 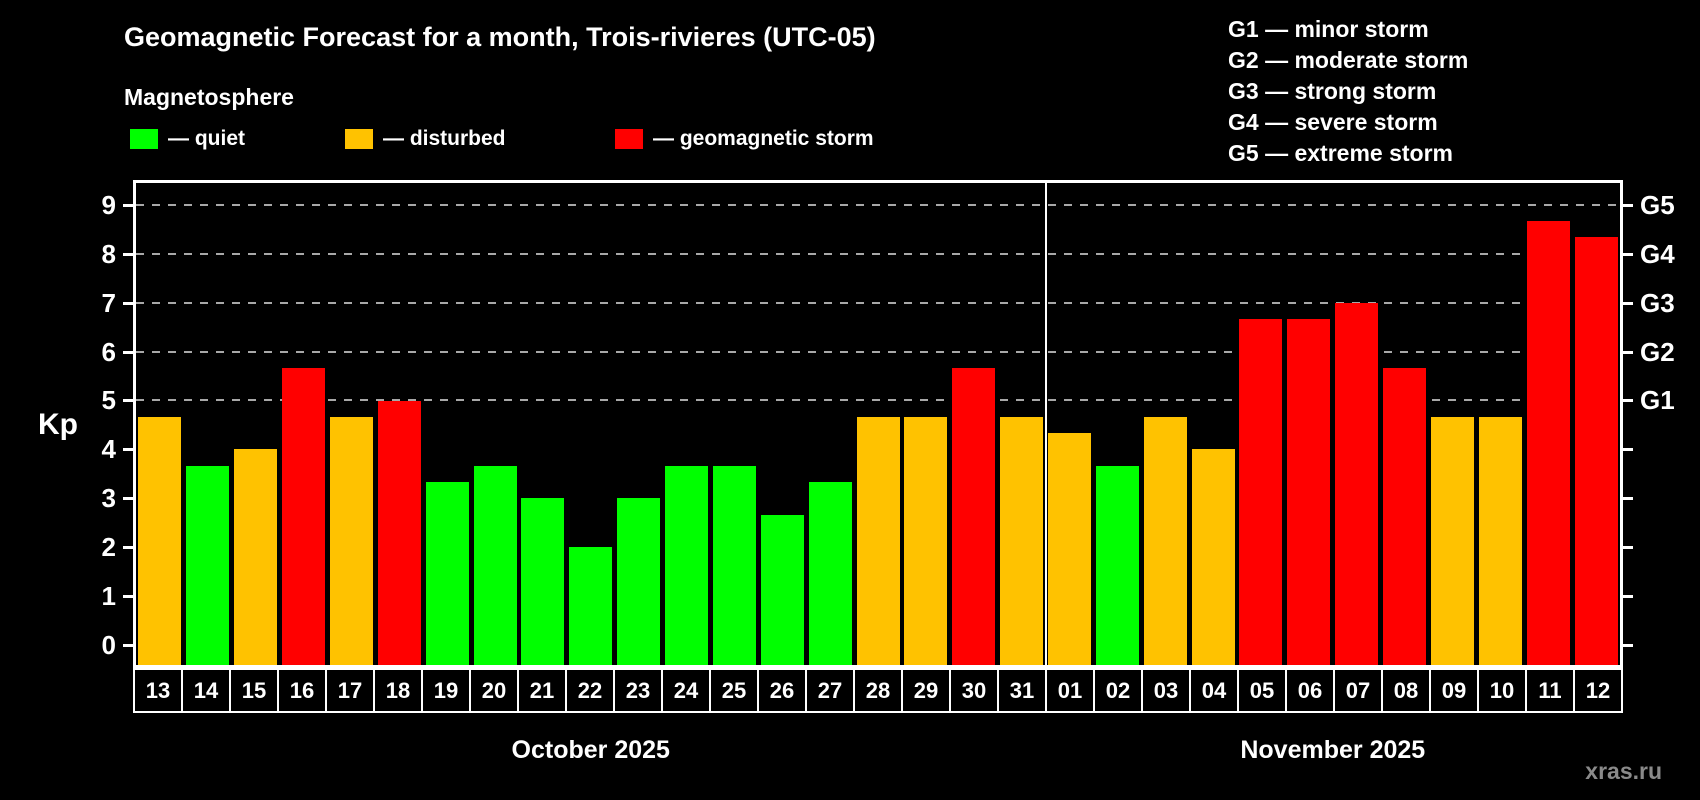 What do you see at coordinates (1657, 253) in the screenshot?
I see `g-level-label-G4: G4` at bounding box center [1657, 253].